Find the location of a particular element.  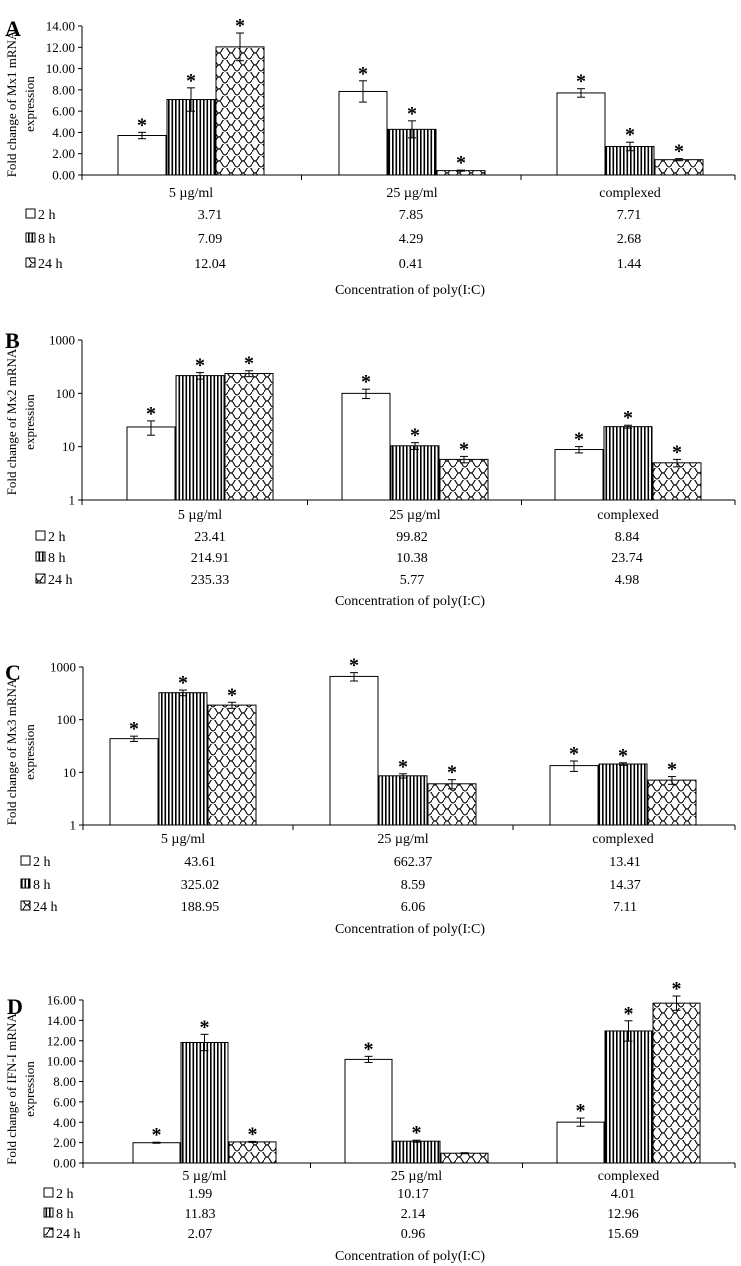

table-value: 4.29 is located at coordinates (411, 239).